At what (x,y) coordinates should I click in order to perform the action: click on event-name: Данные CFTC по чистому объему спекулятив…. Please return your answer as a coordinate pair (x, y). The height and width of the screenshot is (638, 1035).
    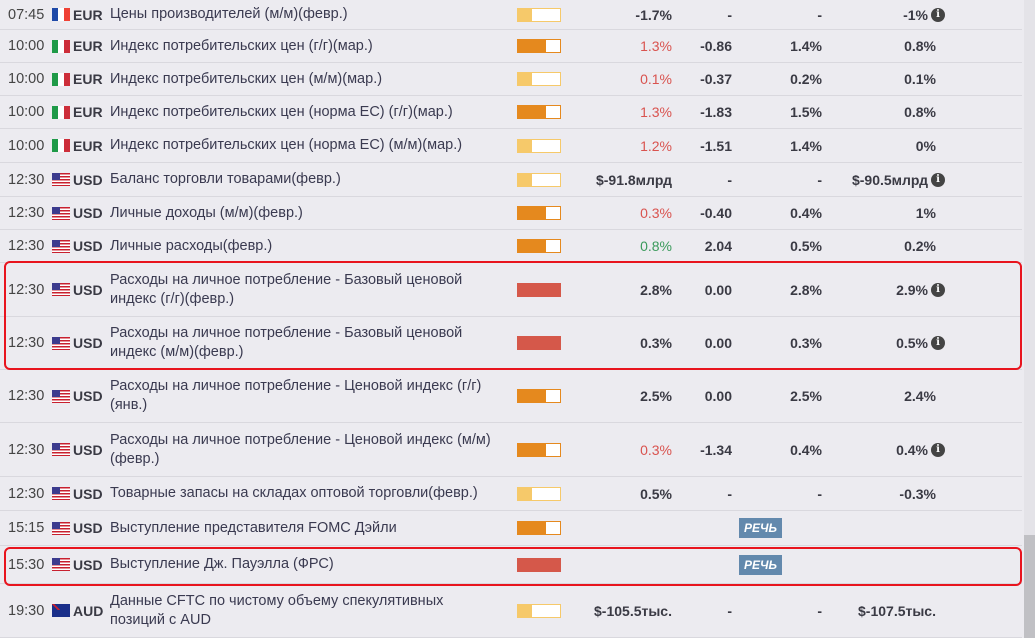
    Looking at the image, I should click on (277, 610).